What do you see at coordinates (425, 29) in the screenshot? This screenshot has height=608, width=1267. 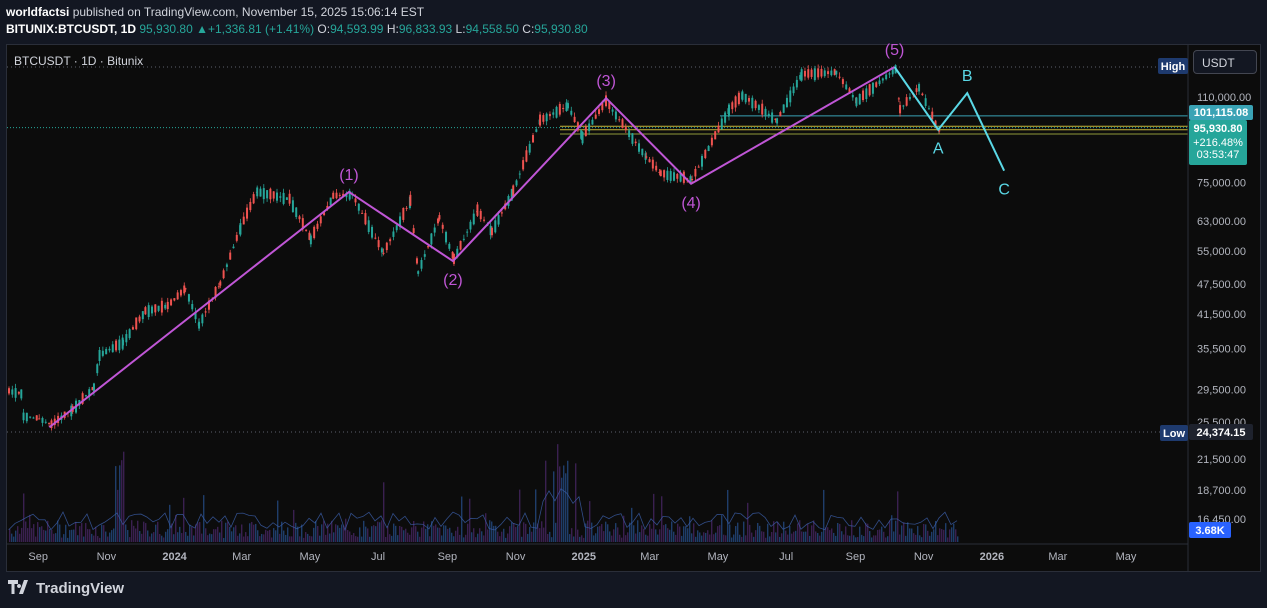 I see `high-value: 96,833.93` at bounding box center [425, 29].